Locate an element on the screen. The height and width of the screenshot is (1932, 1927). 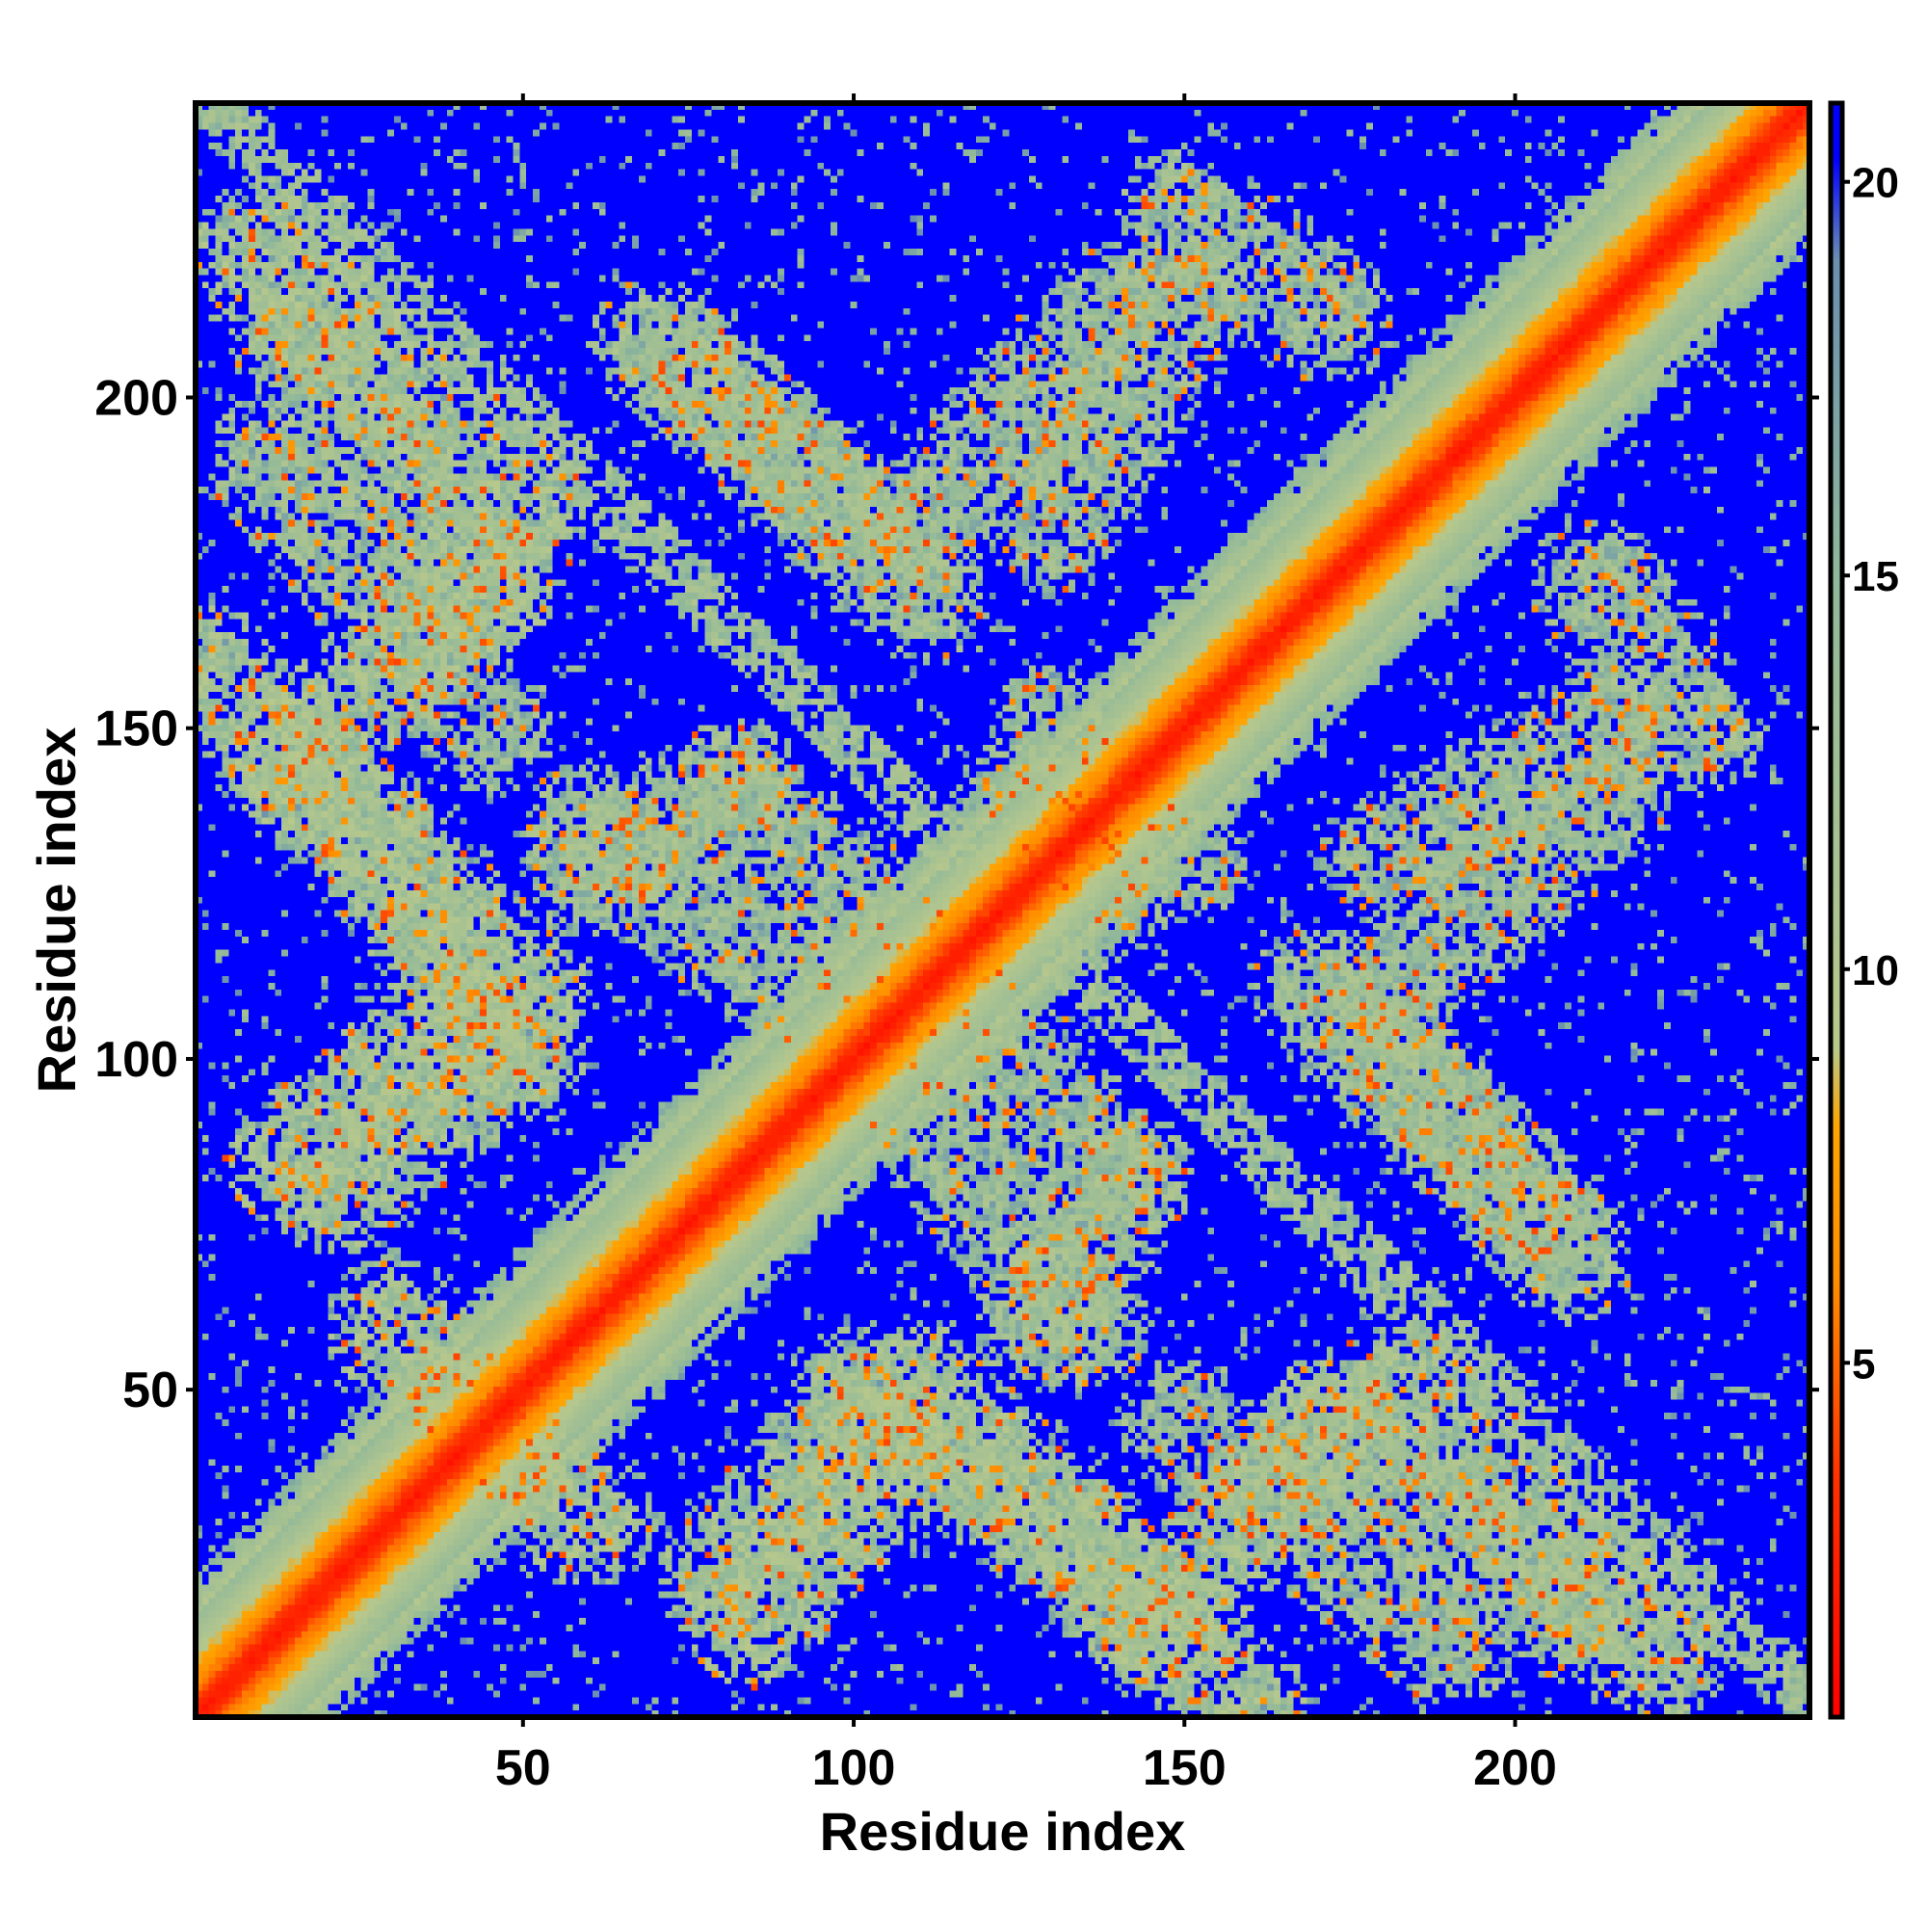
x-axis-title: Residue index is located at coordinates (1003, 1831).